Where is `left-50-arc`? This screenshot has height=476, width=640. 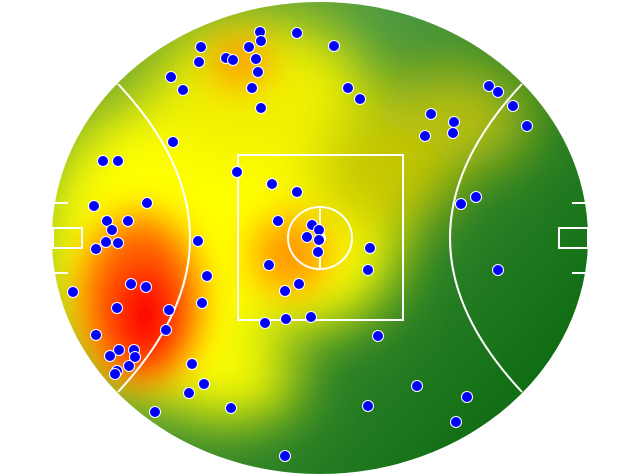
left-50-arc is located at coordinates (154, 238).